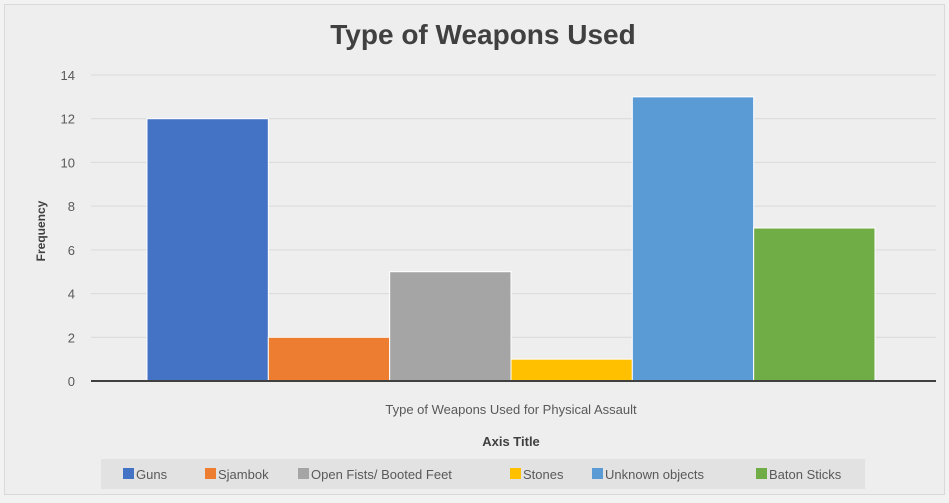 Image resolution: width=949 pixels, height=503 pixels. Describe the element at coordinates (152, 474) in the screenshot. I see `legend-label: Guns` at that location.